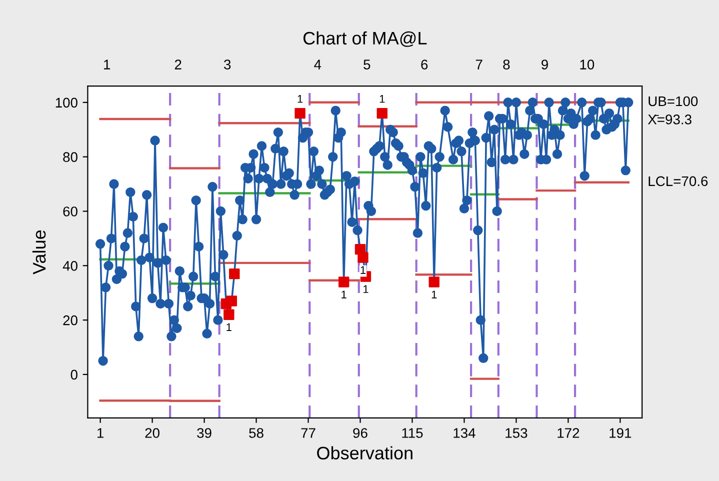  Describe the element at coordinates (412, 433) in the screenshot. I see `x-tick-label: 115` at that location.